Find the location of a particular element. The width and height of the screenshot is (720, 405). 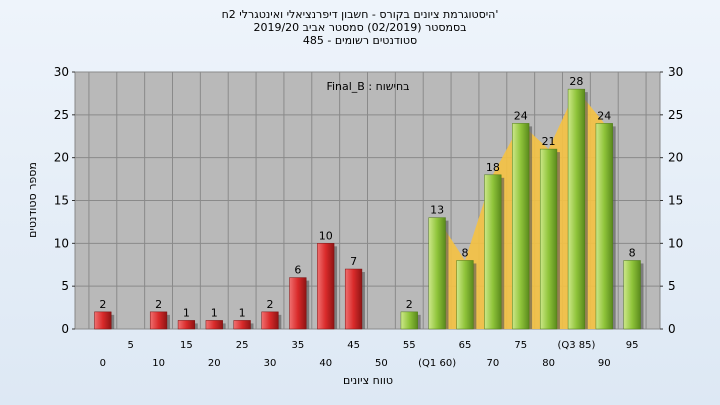

x-tick-label: 75 is located at coordinates (520, 345).